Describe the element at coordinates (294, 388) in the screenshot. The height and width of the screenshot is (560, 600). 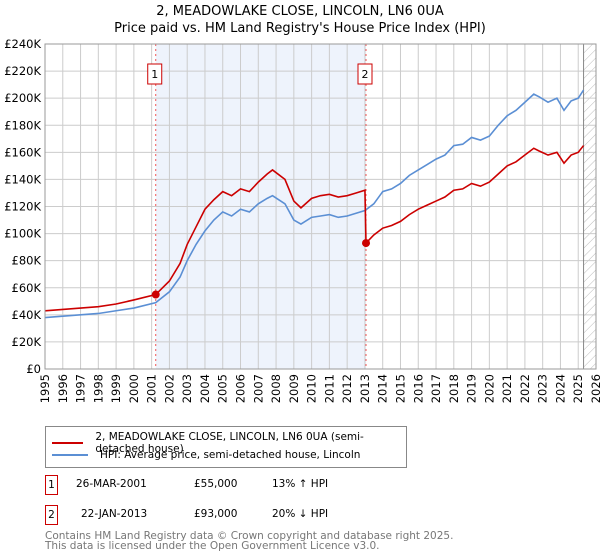
I see `x-tick-label: 2009` at that location.